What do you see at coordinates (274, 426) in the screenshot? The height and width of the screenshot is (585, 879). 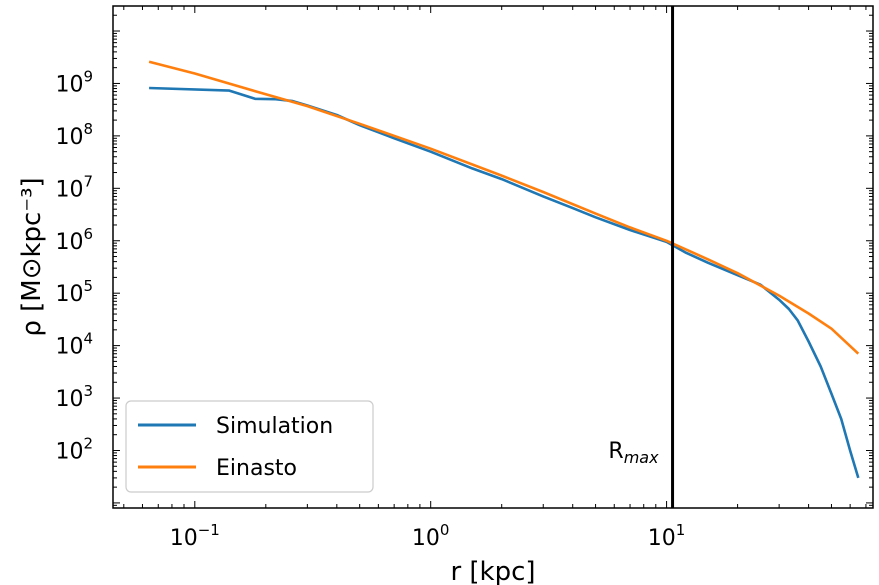 I see `legend-label: Simulation` at bounding box center [274, 426].